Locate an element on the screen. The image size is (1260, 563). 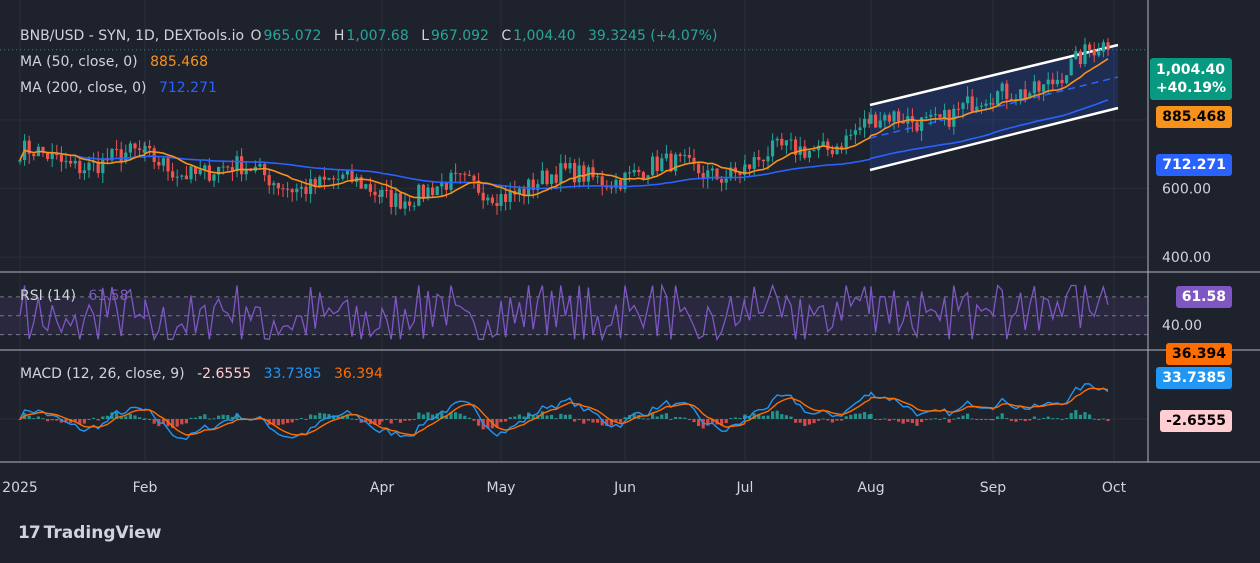
macd-hist-value: -2.6555 is located at coordinates (224, 374).